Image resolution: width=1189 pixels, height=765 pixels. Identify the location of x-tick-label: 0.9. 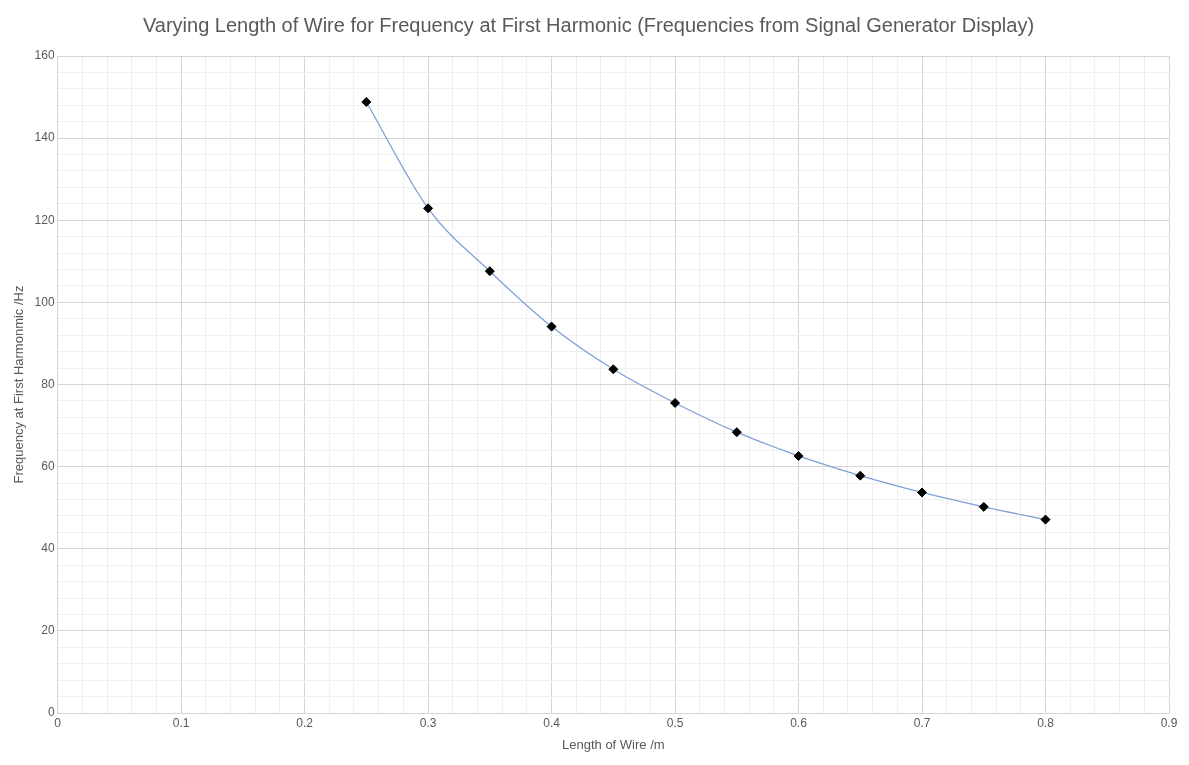
(1169, 722).